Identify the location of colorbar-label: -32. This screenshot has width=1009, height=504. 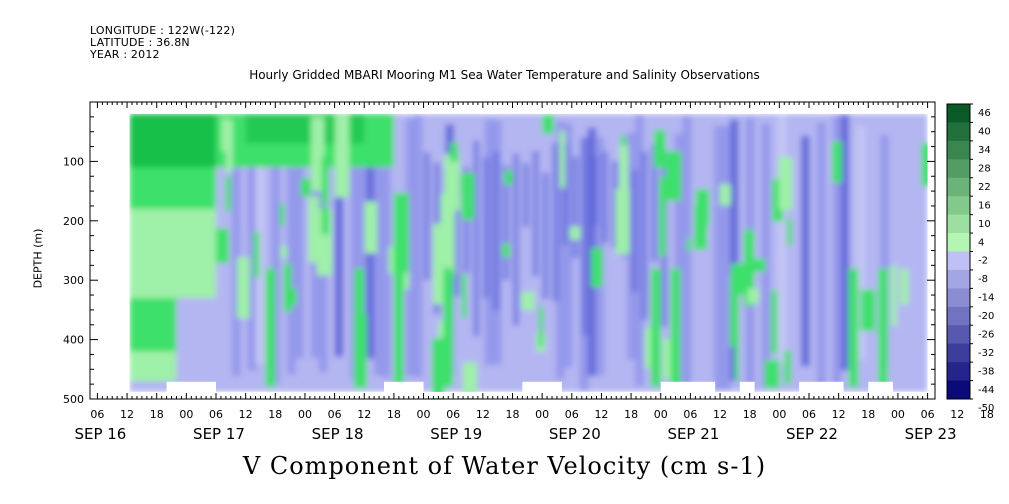
(986, 353).